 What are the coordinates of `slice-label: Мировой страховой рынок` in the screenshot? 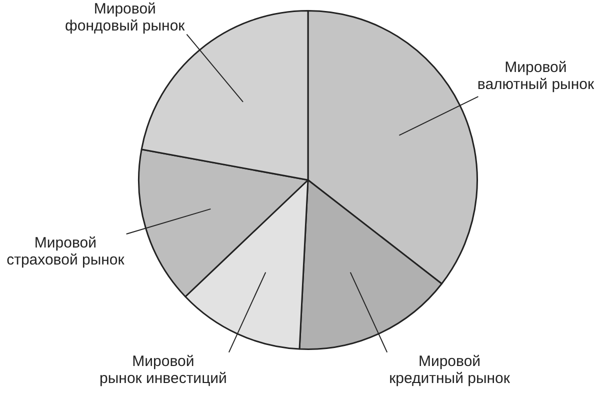 It's located at (65, 251).